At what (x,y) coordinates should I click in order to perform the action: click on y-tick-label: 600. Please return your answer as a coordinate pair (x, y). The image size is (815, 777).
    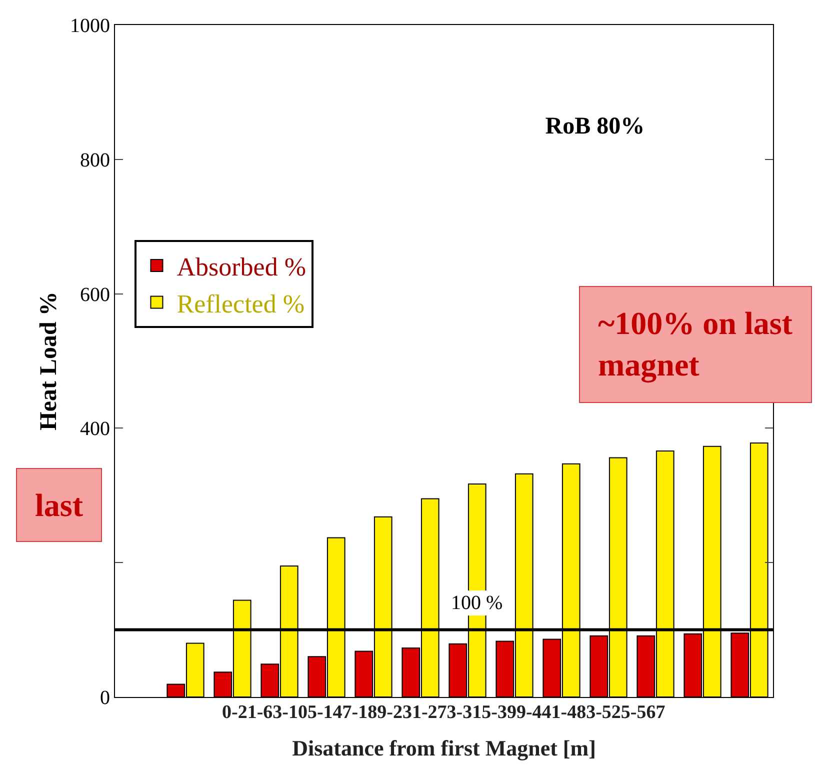
    Looking at the image, I should click on (95, 295).